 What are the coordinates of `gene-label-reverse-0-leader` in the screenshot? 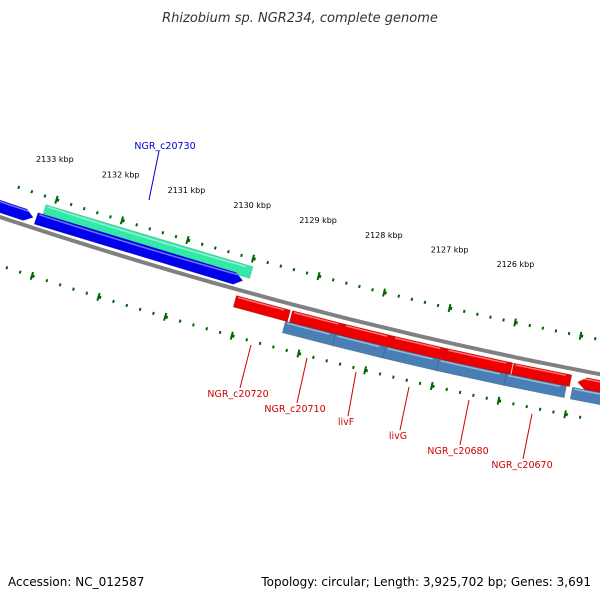 It's located at (245, 366).